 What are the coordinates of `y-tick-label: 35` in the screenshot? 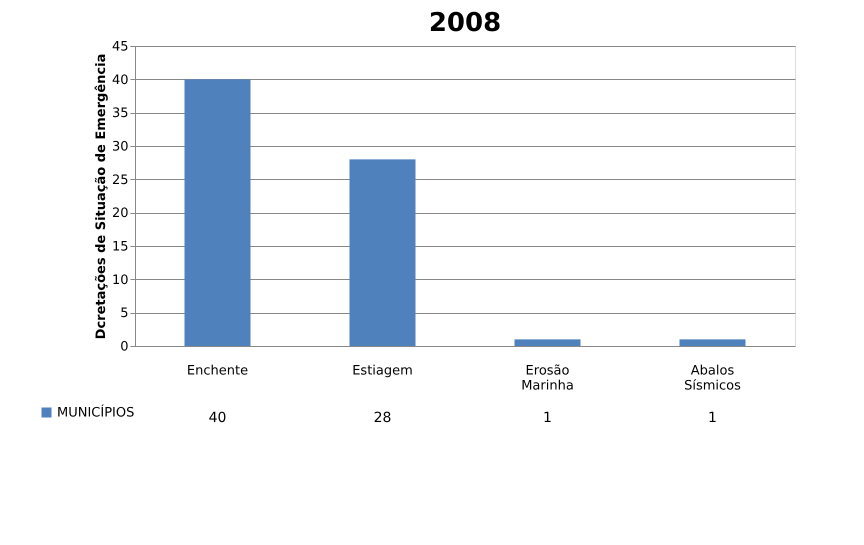 It's located at (120, 114).